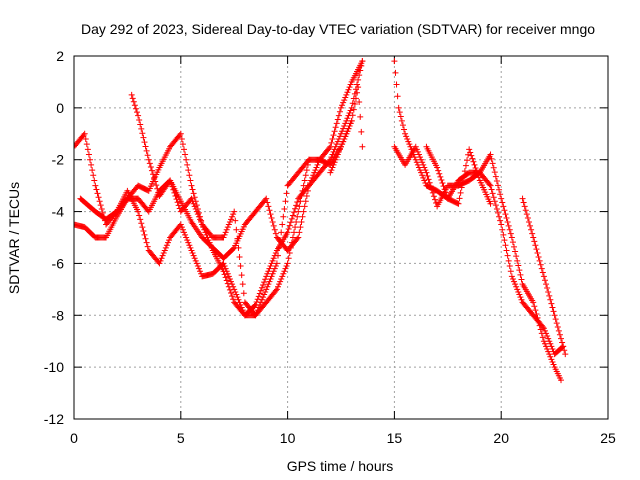 The width and height of the screenshot is (640, 480). What do you see at coordinates (608, 438) in the screenshot?
I see `x-tick-label: 25` at bounding box center [608, 438].